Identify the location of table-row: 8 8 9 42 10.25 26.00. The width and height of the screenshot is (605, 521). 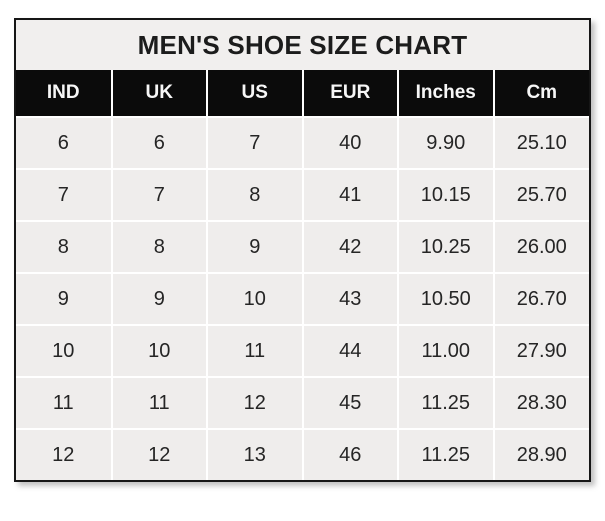
(302, 247).